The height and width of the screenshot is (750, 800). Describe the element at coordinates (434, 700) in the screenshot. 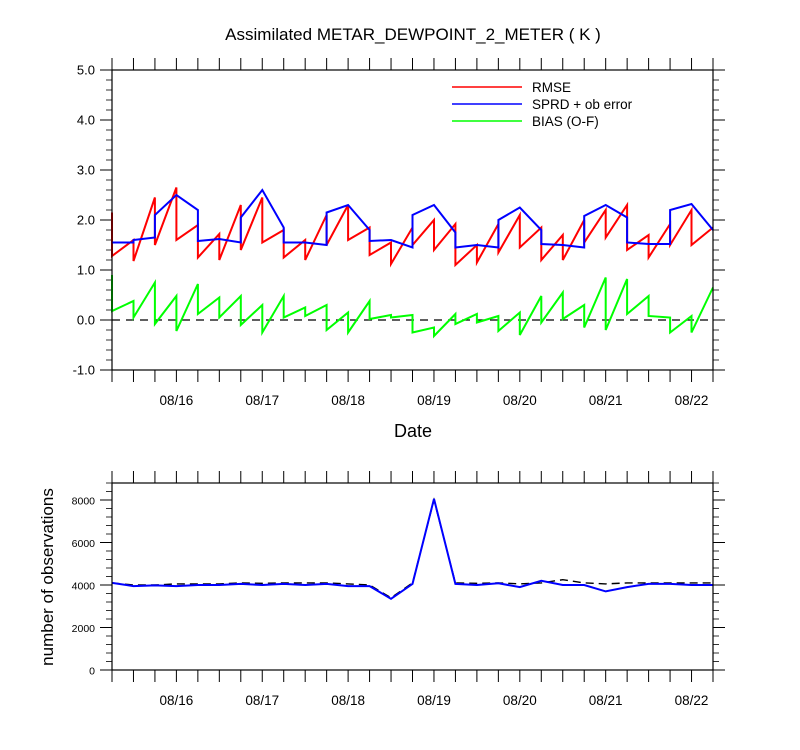

I see `bottom-x-tick-label: 08/19` at that location.